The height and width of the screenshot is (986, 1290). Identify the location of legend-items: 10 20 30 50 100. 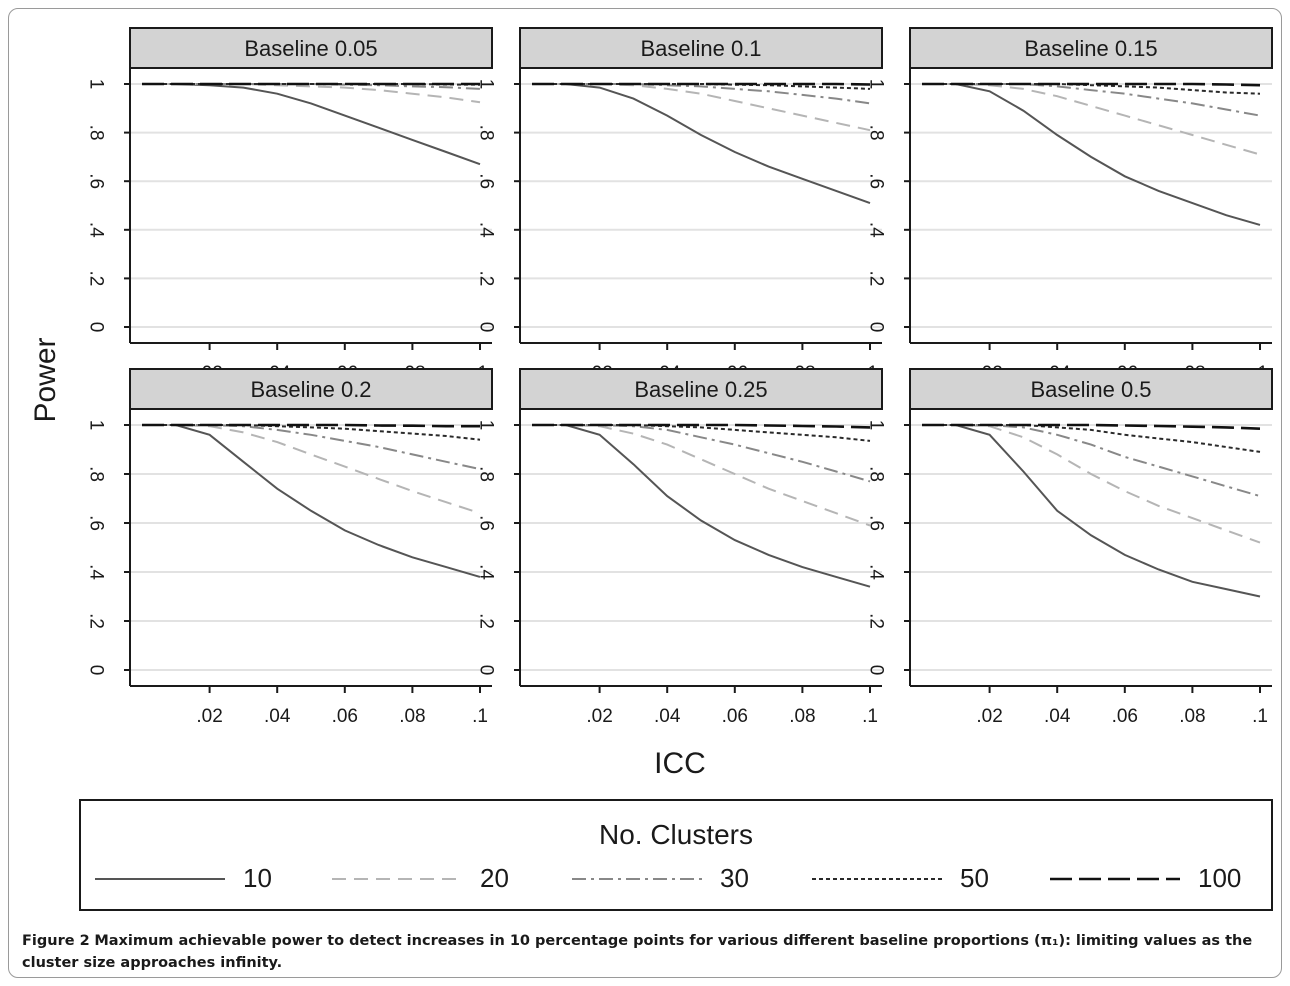
(668, 878).